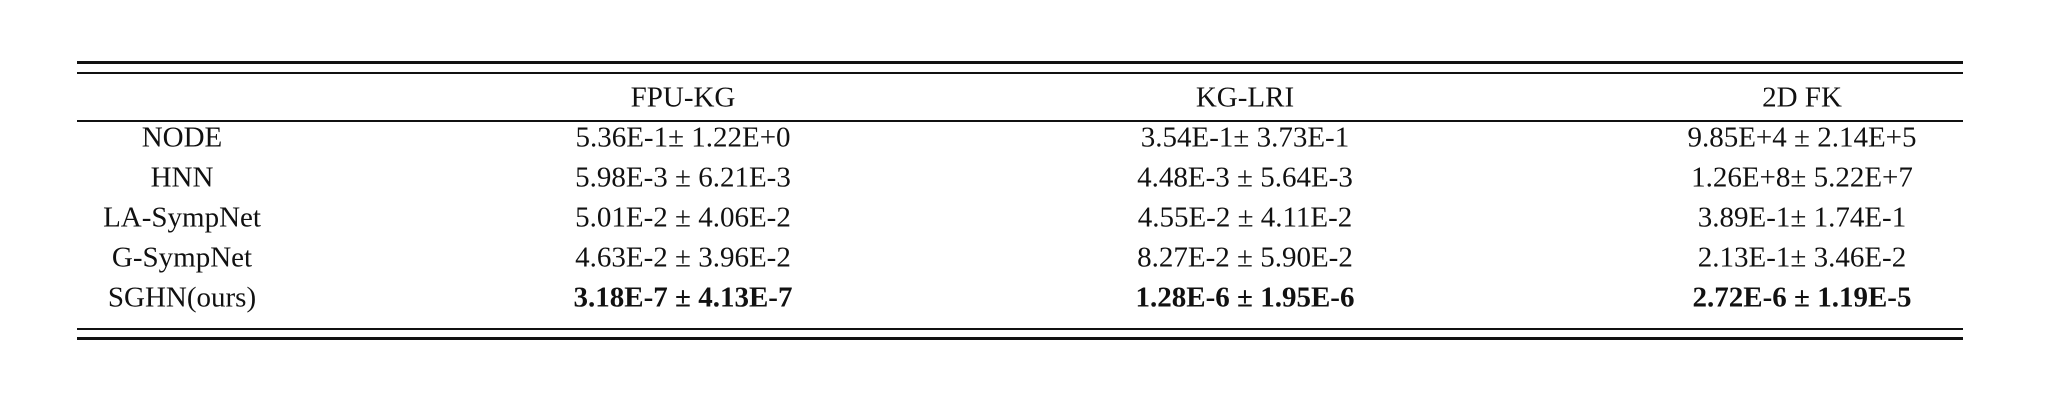  Describe the element at coordinates (1245, 97) in the screenshot. I see `header-kg-lri: KG-LRI` at that location.